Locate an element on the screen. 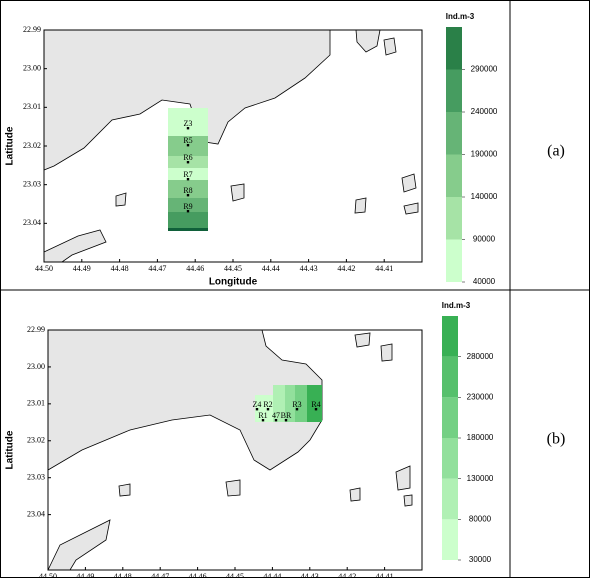 This screenshot has height=578, width=590. station-label: R8 is located at coordinates (187, 190).